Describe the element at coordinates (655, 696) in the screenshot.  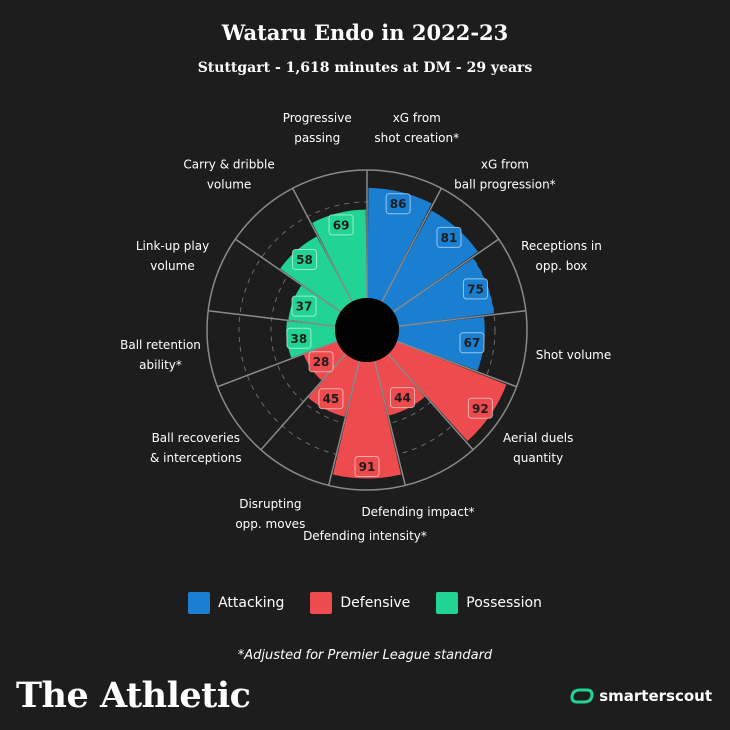
I see `smarterscout-label: smarterscout` at that location.